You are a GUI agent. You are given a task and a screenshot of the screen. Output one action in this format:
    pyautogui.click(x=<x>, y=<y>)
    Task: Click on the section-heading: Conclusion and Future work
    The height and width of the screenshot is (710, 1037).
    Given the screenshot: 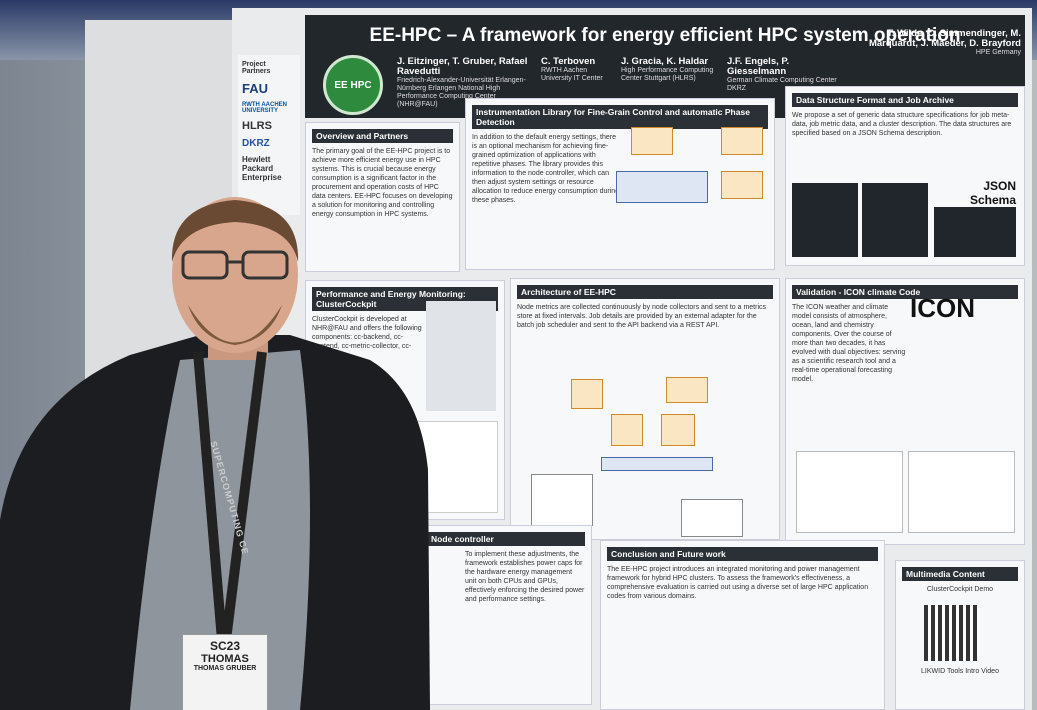 What is the action you would take?
    pyautogui.click(x=742, y=554)
    